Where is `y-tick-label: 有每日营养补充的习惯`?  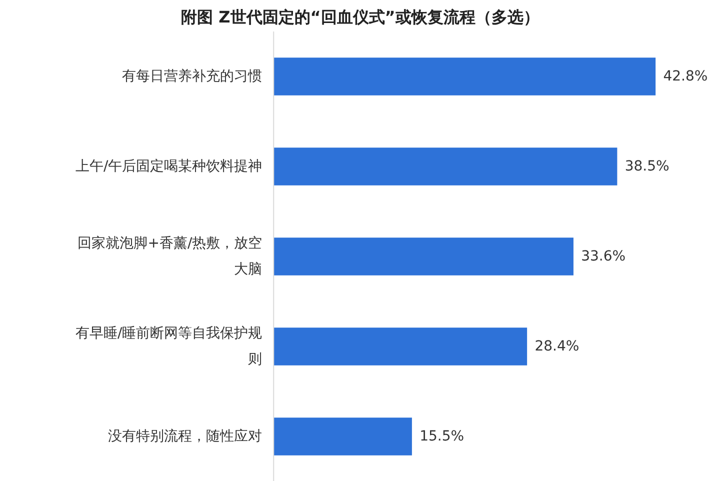 y-tick-label: 有每日营养补充的习惯 is located at coordinates (192, 76).